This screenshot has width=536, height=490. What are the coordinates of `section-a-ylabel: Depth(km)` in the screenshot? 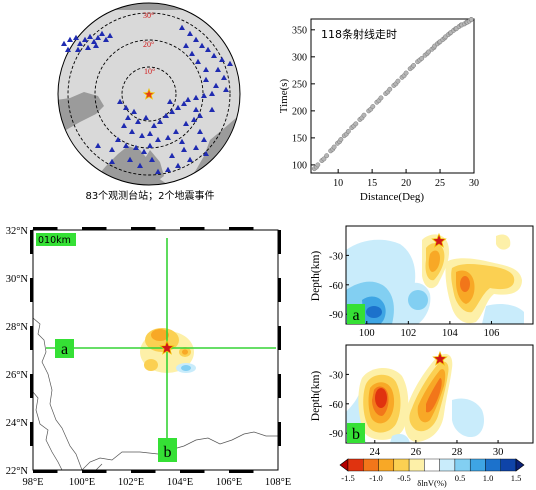 It's located at (316, 276).